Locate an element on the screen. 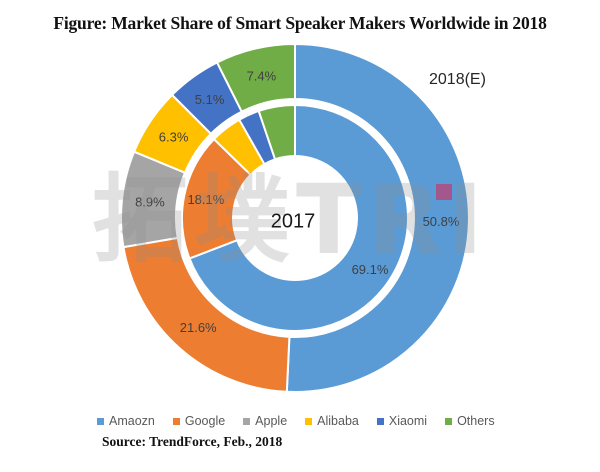 This screenshot has height=472, width=600. legend-label-xiaomi: Xiaomi is located at coordinates (408, 421).